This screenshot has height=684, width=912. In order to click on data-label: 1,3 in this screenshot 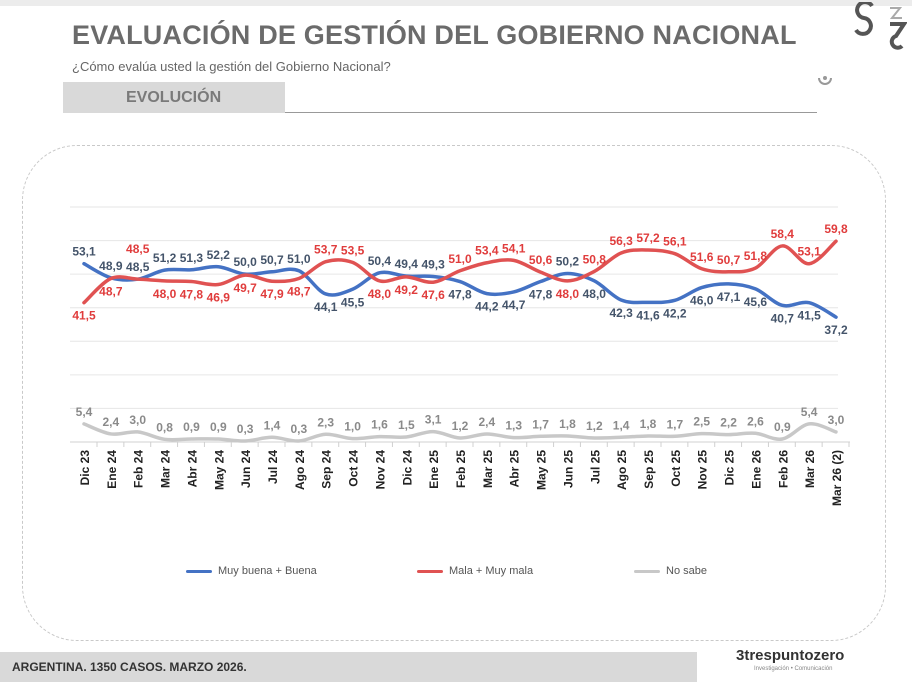, I will do `click(513, 426)`.